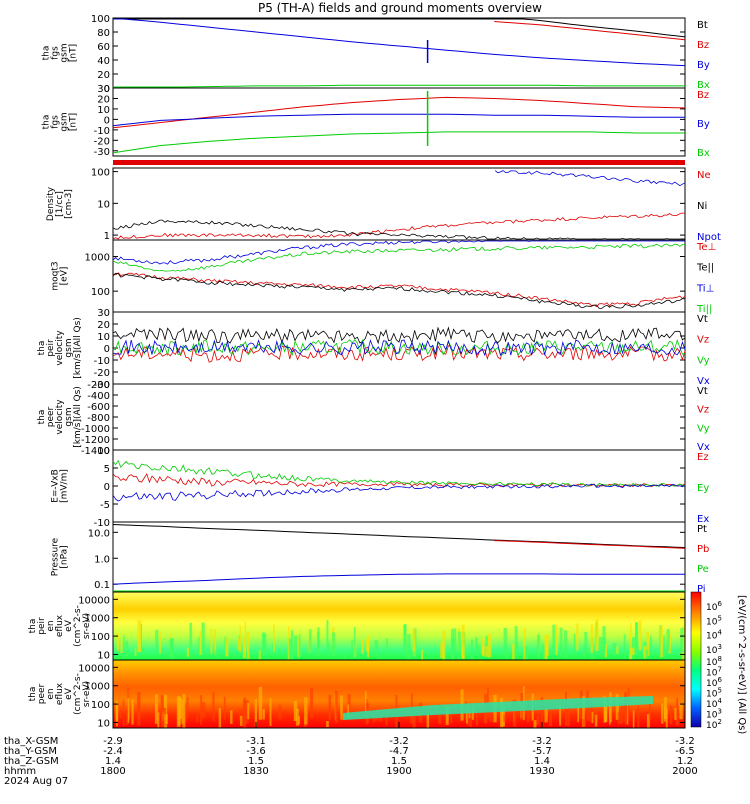 The image size is (750, 804). Describe the element at coordinates (256, 741) in the screenshot. I see `x-row-value: -3.1` at that location.